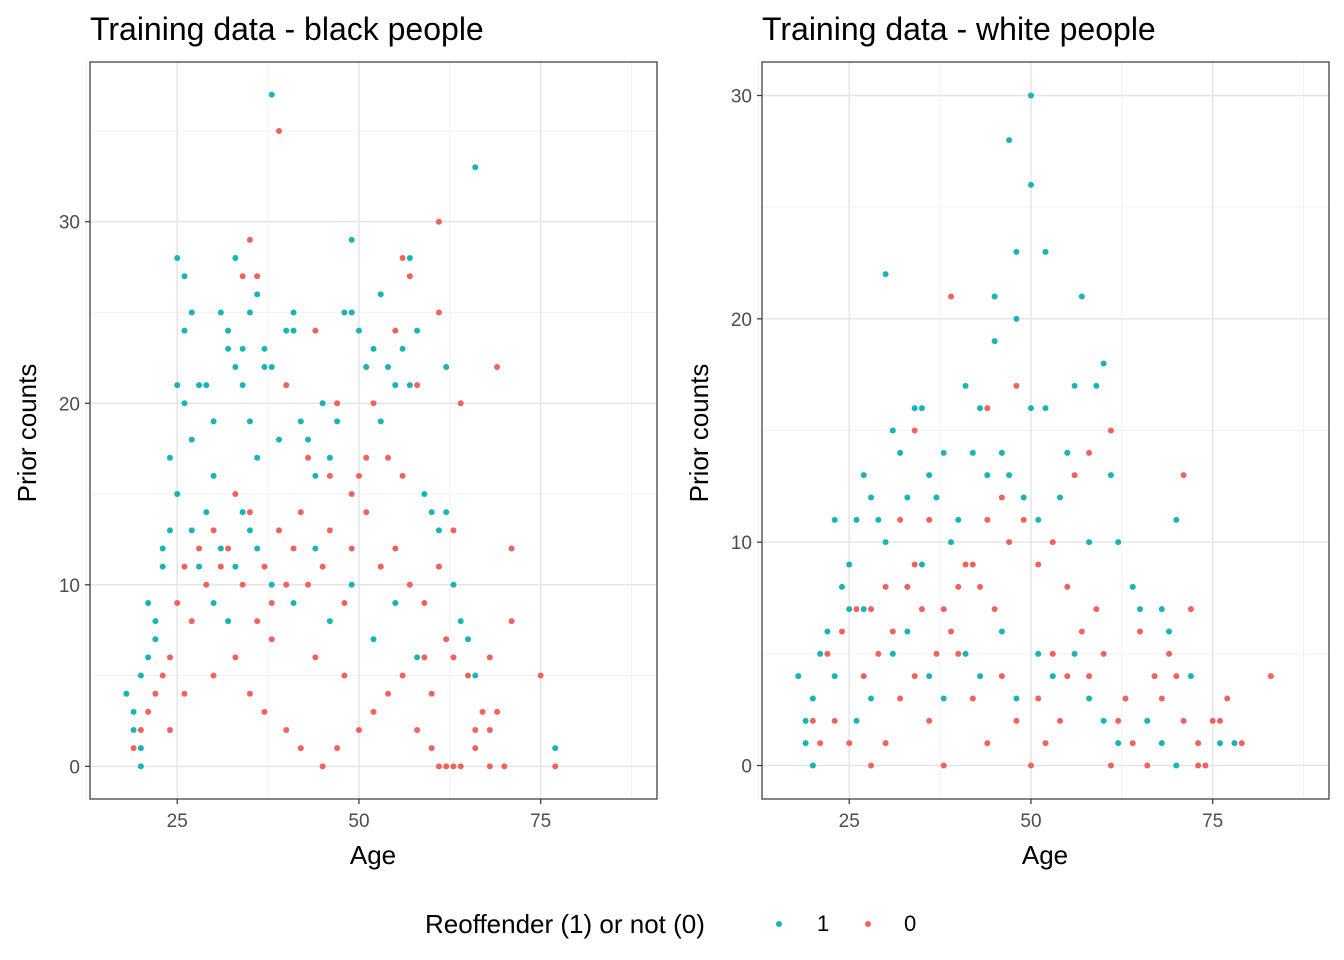 The height and width of the screenshot is (960, 1344). What do you see at coordinates (287, 29) in the screenshot?
I see `chart-title-left: Training data - black people` at bounding box center [287, 29].